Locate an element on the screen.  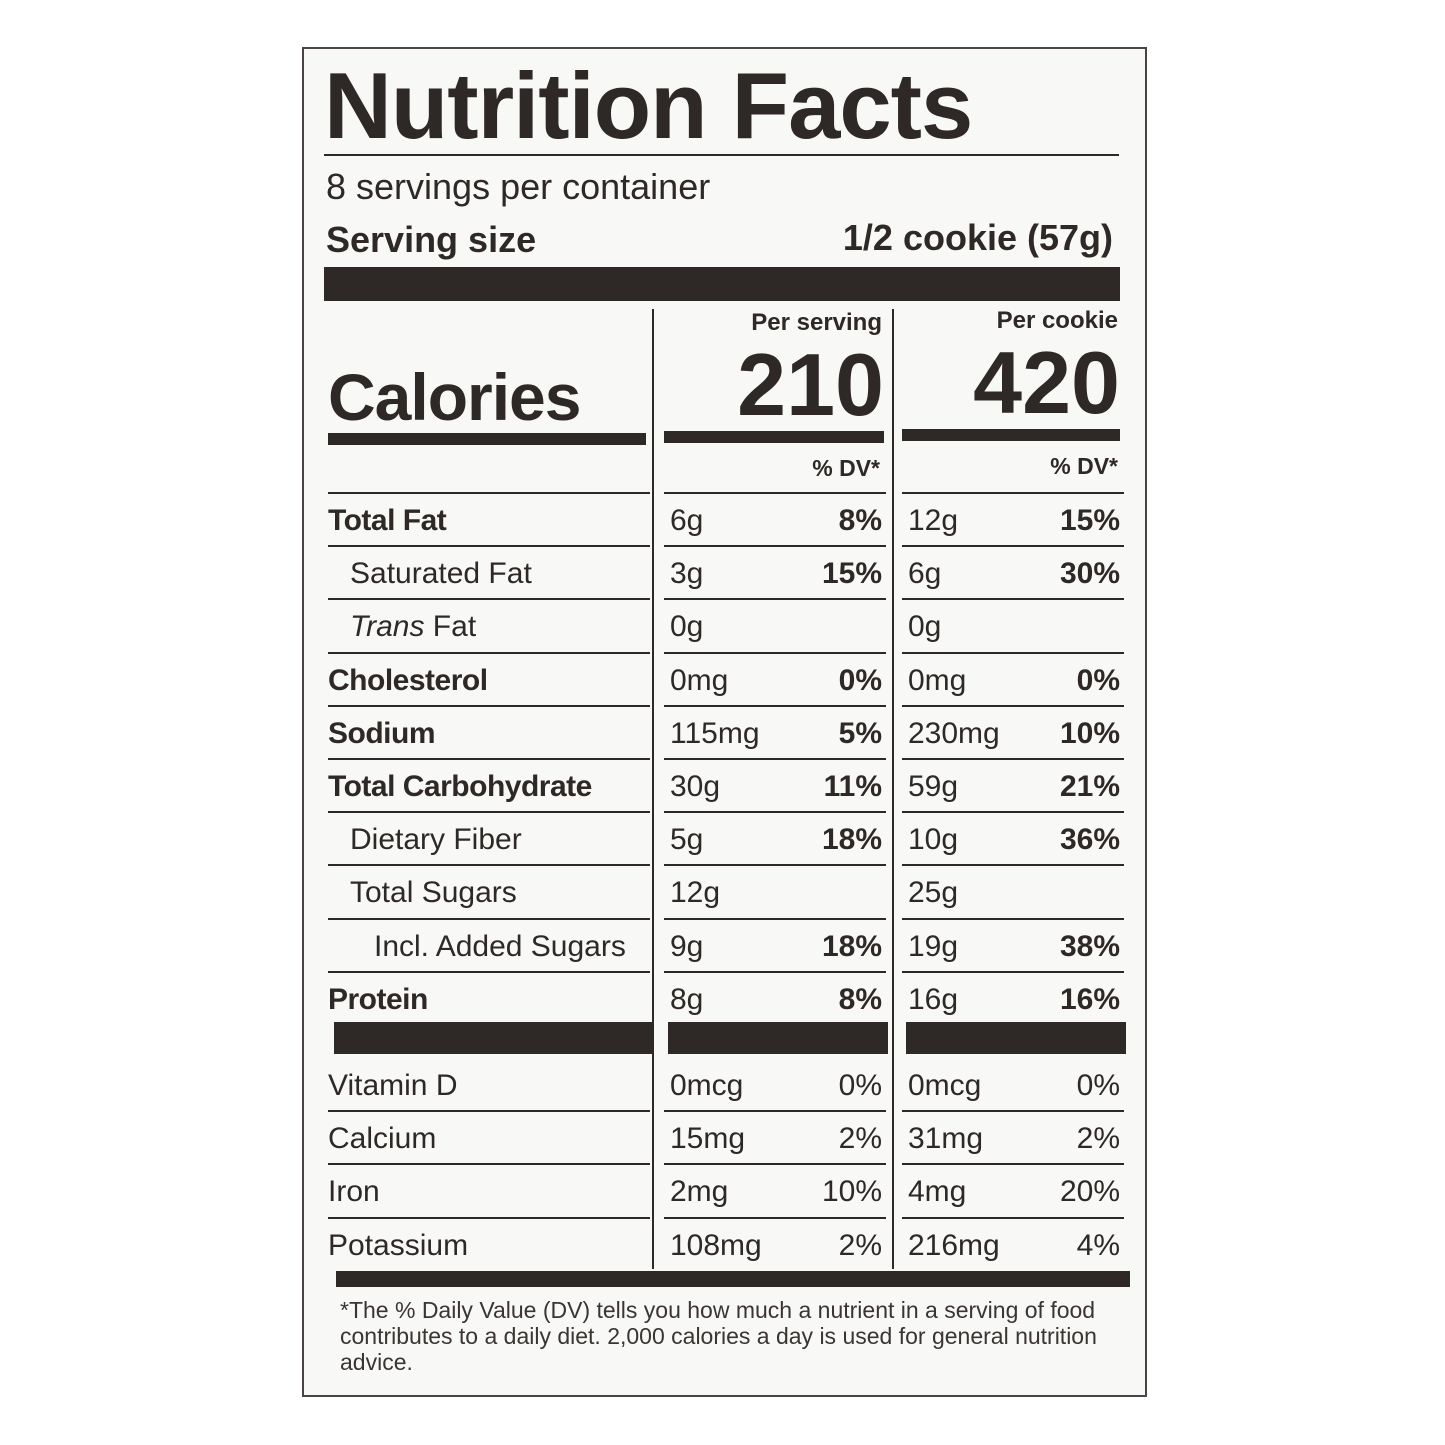
amount: 9g is located at coordinates (687, 946).